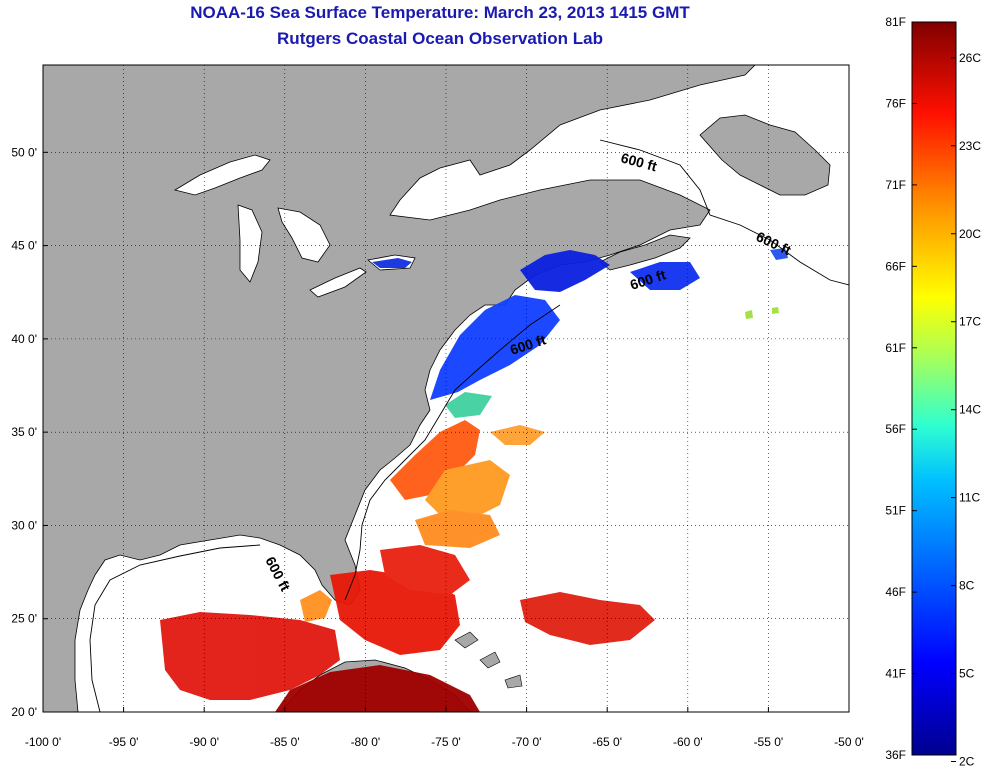 Image resolution: width=984 pixels, height=770 pixels. I want to click on sst-gulf-of-mexico-south, so click(250, 656).